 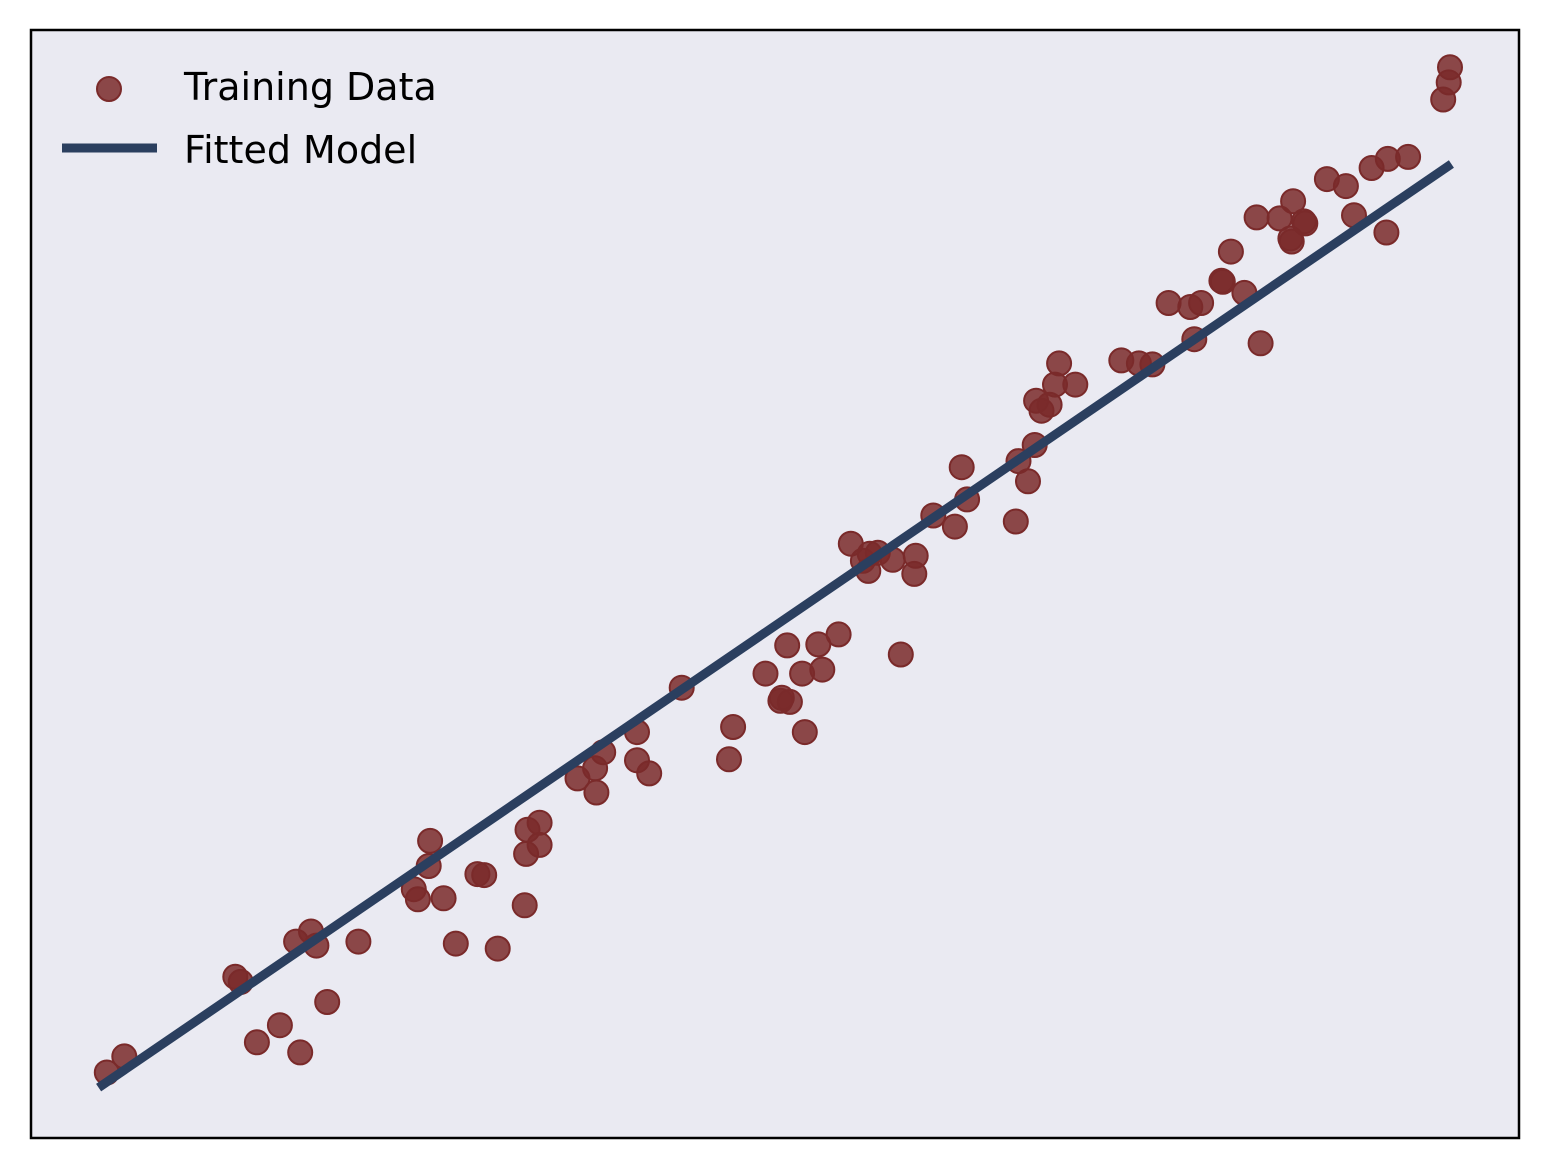 I want to click on legend: Training Data Fitted Model, so click(x=249, y=118).